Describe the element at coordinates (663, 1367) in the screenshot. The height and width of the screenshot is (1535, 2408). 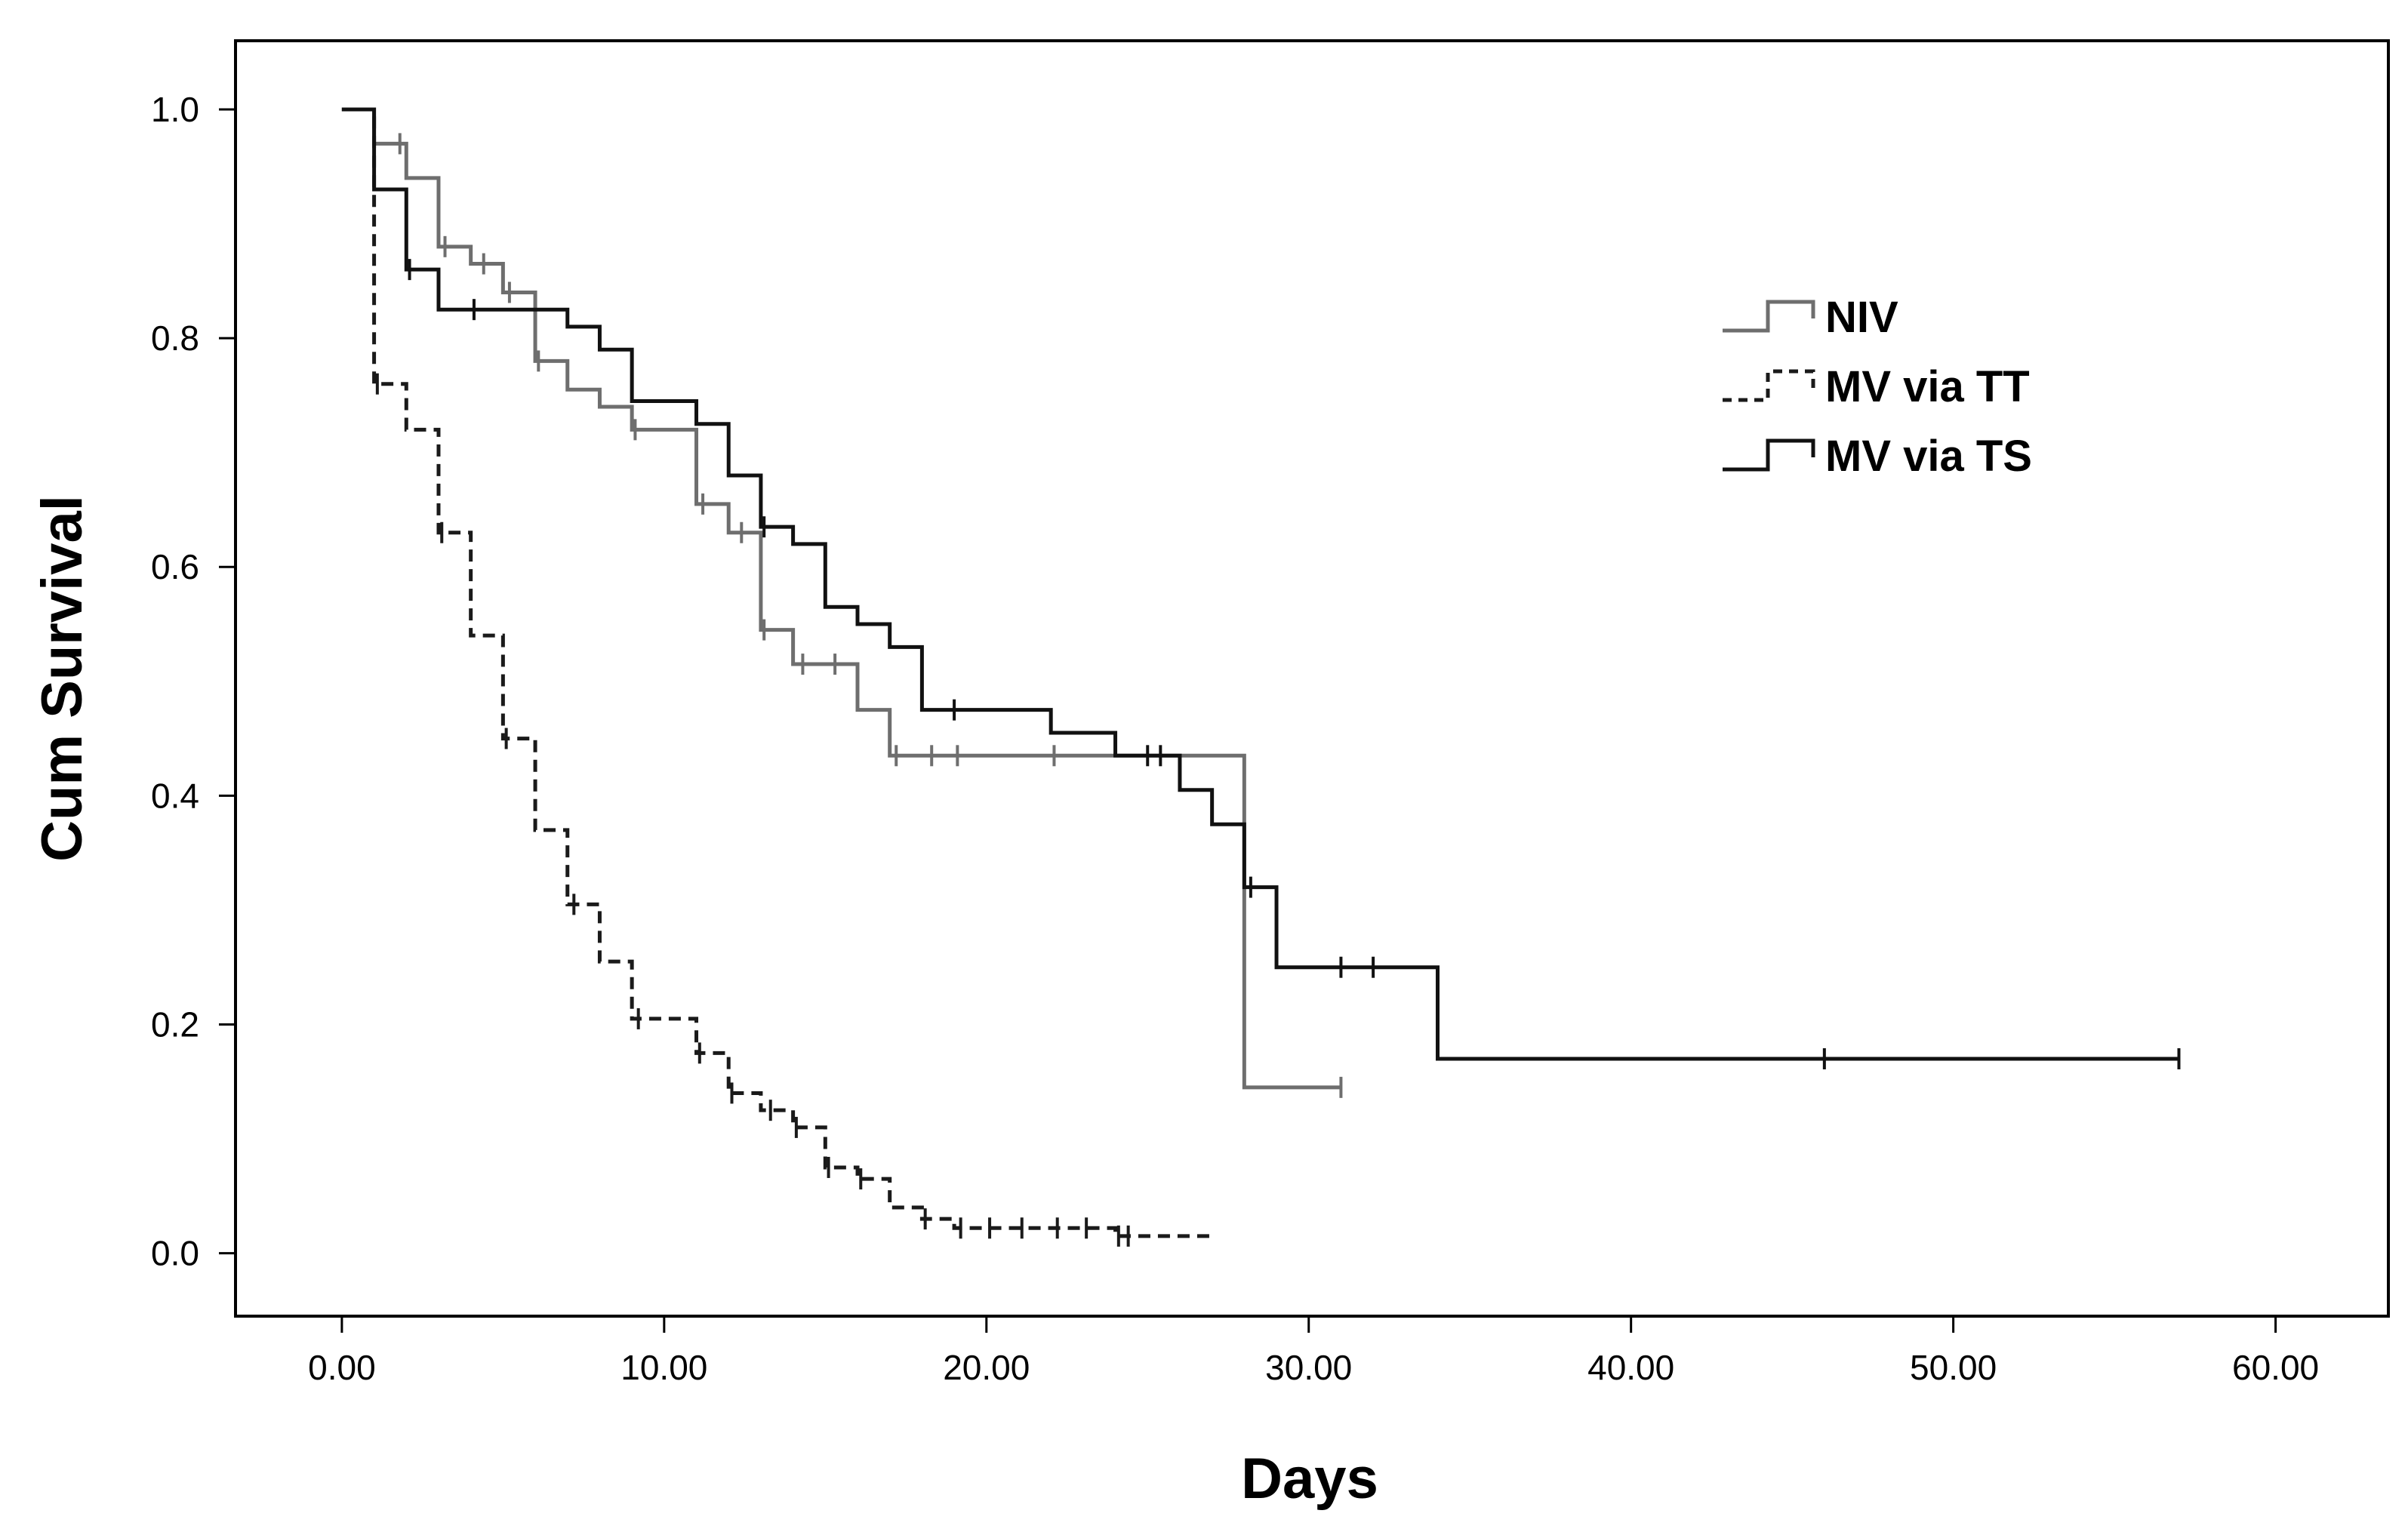
I see `x-tick-label: 10.00` at that location.